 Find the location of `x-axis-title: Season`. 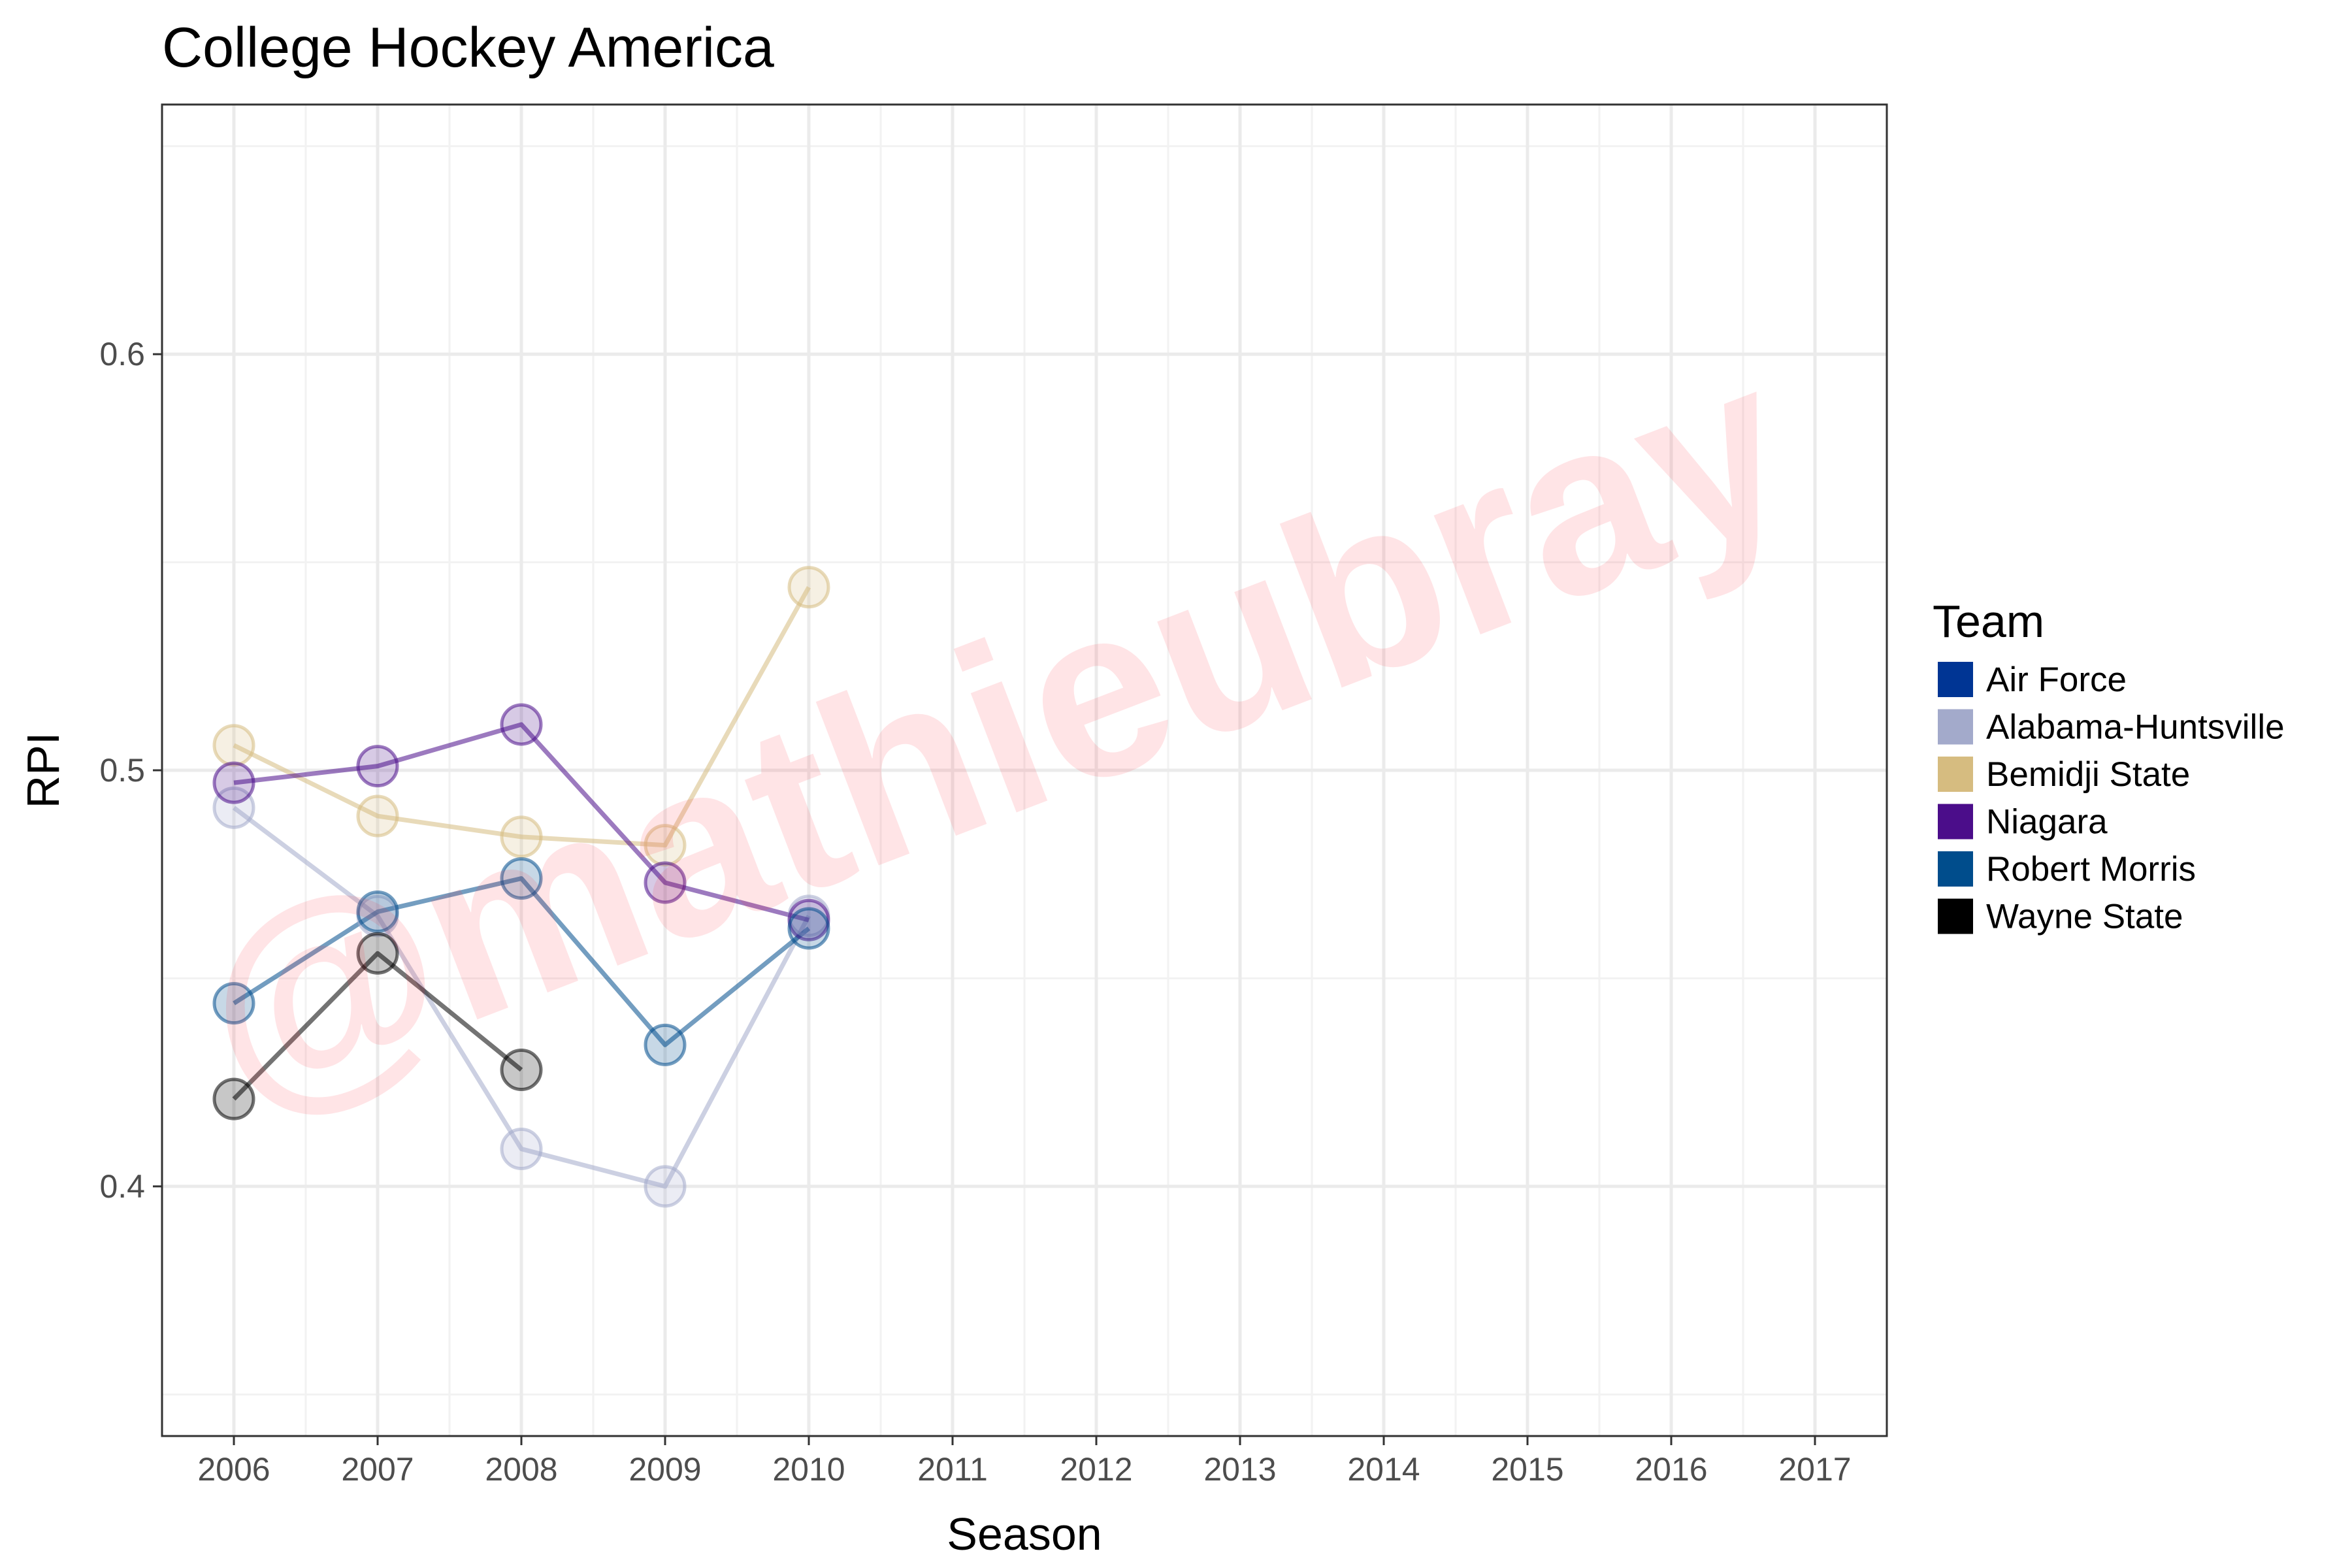

x-axis-title: Season is located at coordinates (1024, 1534).